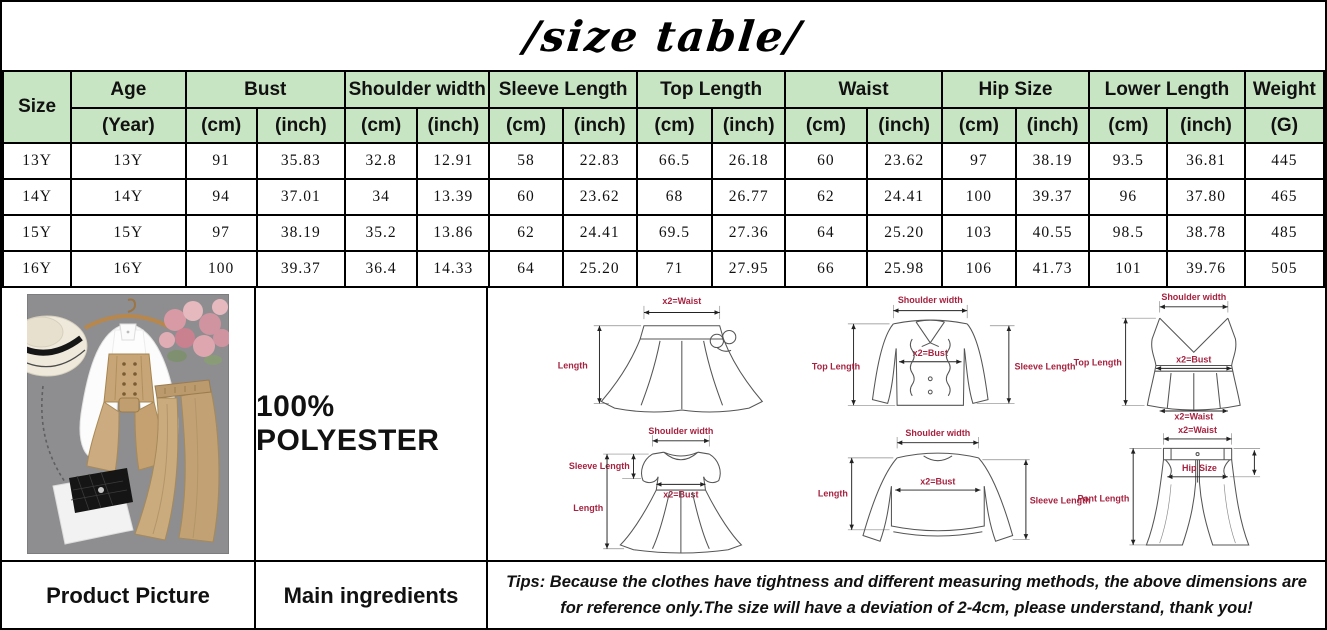 This screenshot has width=1327, height=630. Describe the element at coordinates (381, 125) in the screenshot. I see `unit-shoulder-cm: (cm)` at that location.